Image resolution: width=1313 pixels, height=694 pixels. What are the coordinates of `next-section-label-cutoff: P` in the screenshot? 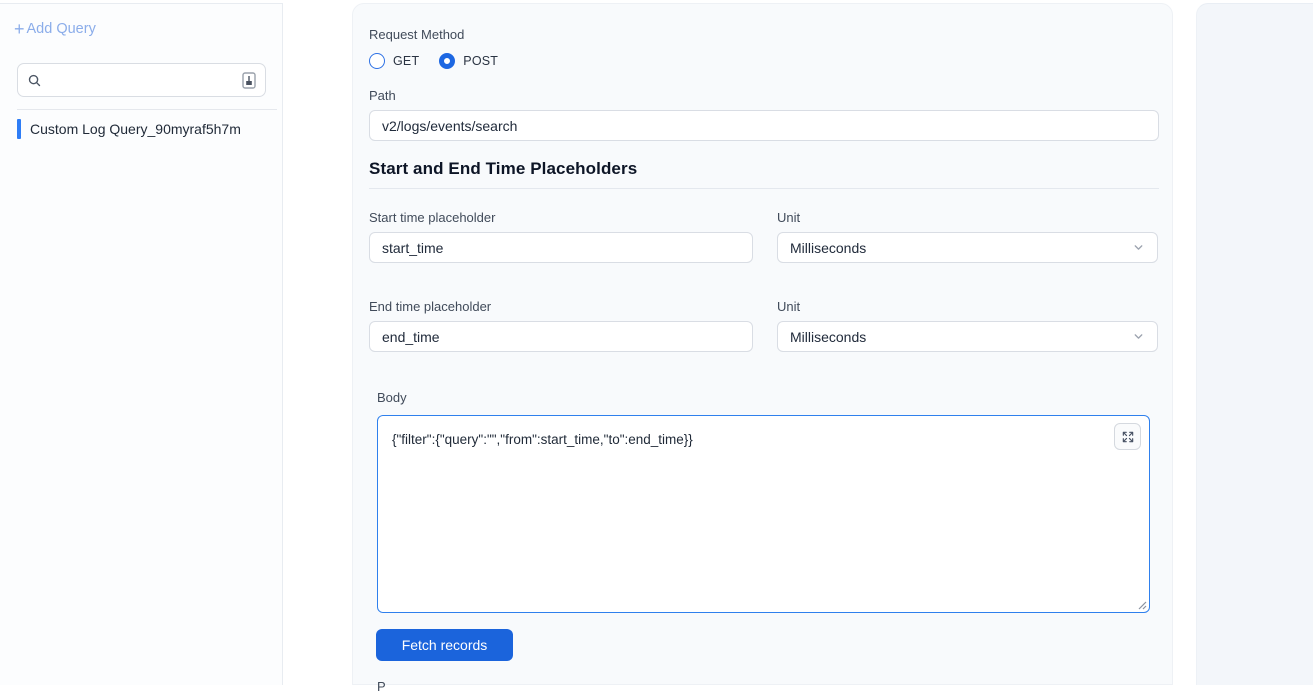 It's located at (381, 686).